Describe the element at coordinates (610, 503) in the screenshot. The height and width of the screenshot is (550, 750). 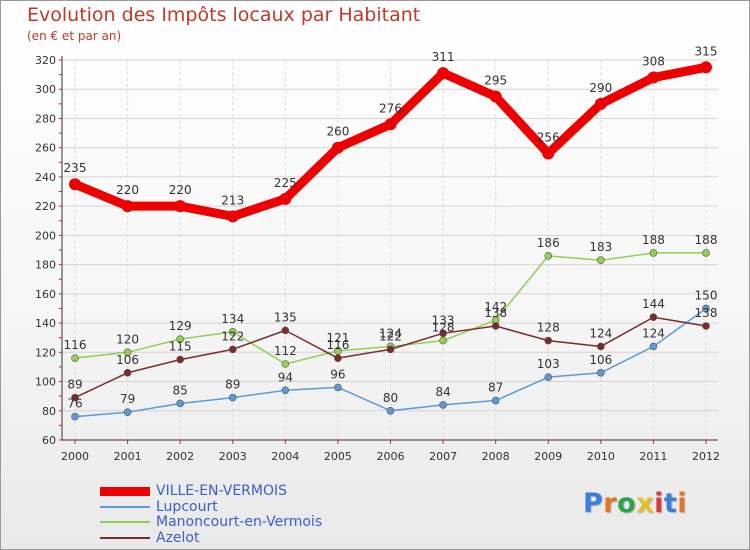
I see `logo-letter: r` at that location.